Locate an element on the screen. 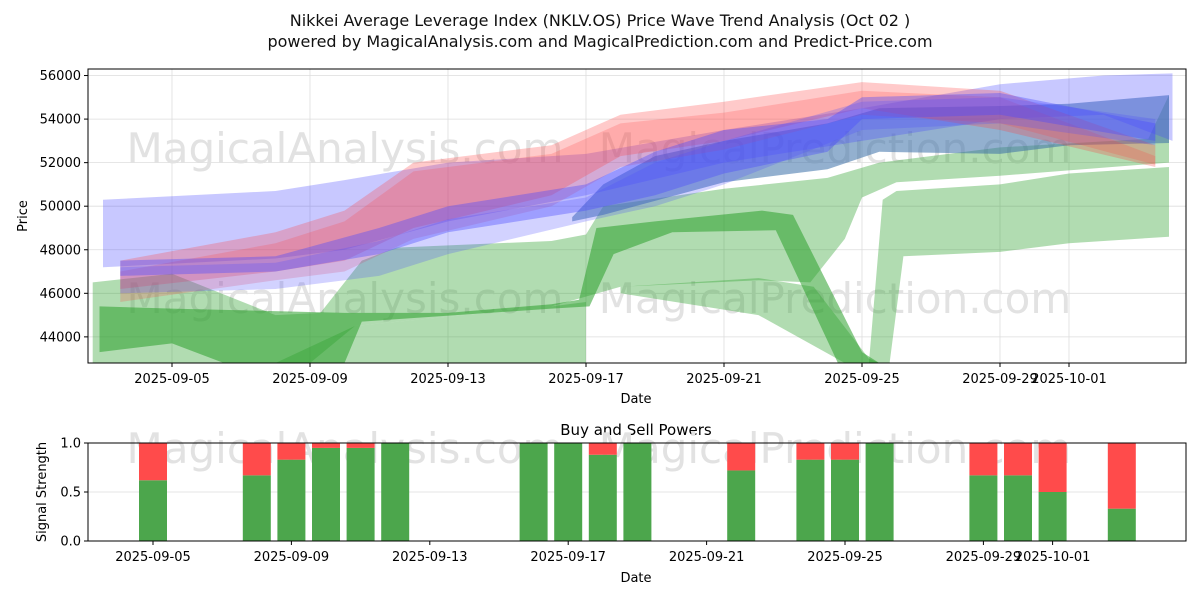 The width and height of the screenshot is (1200, 600). y-tick-label: 1.0 is located at coordinates (70, 444).